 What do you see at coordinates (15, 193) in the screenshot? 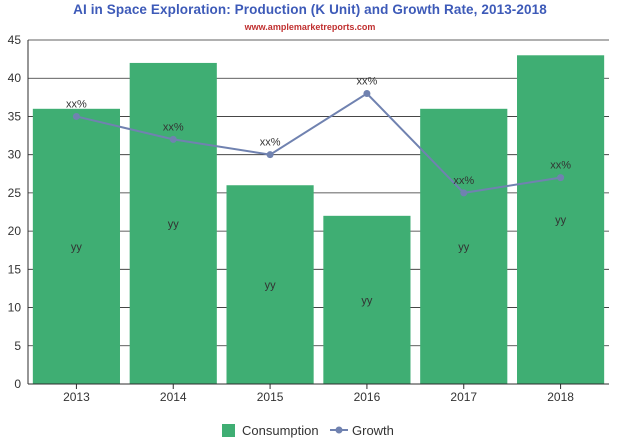
I see `y-tick-label-25: 25` at bounding box center [15, 193].